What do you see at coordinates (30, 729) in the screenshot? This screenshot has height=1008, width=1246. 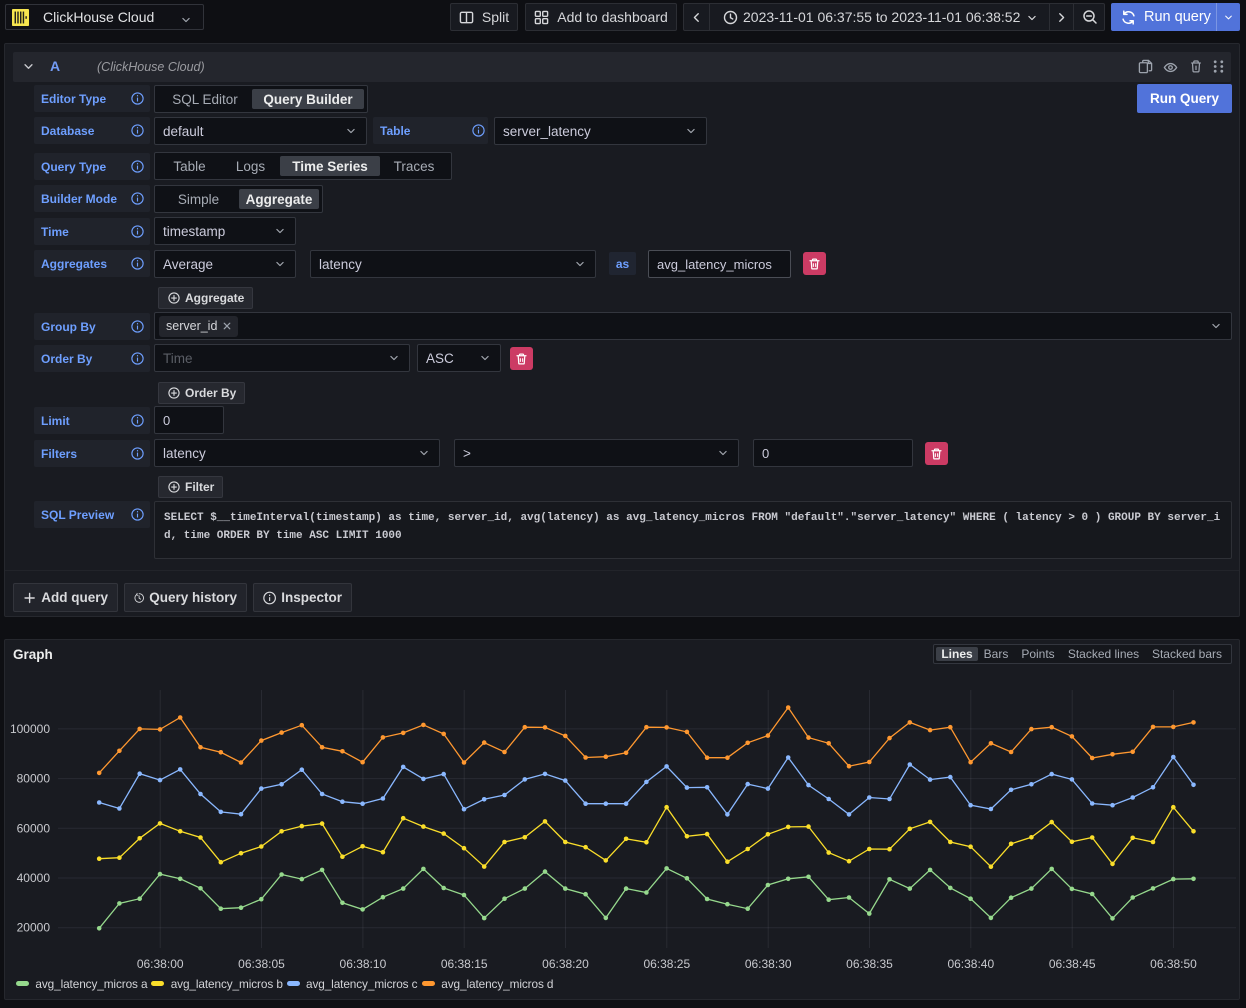 I see `svg-text: 100000` at bounding box center [30, 729].